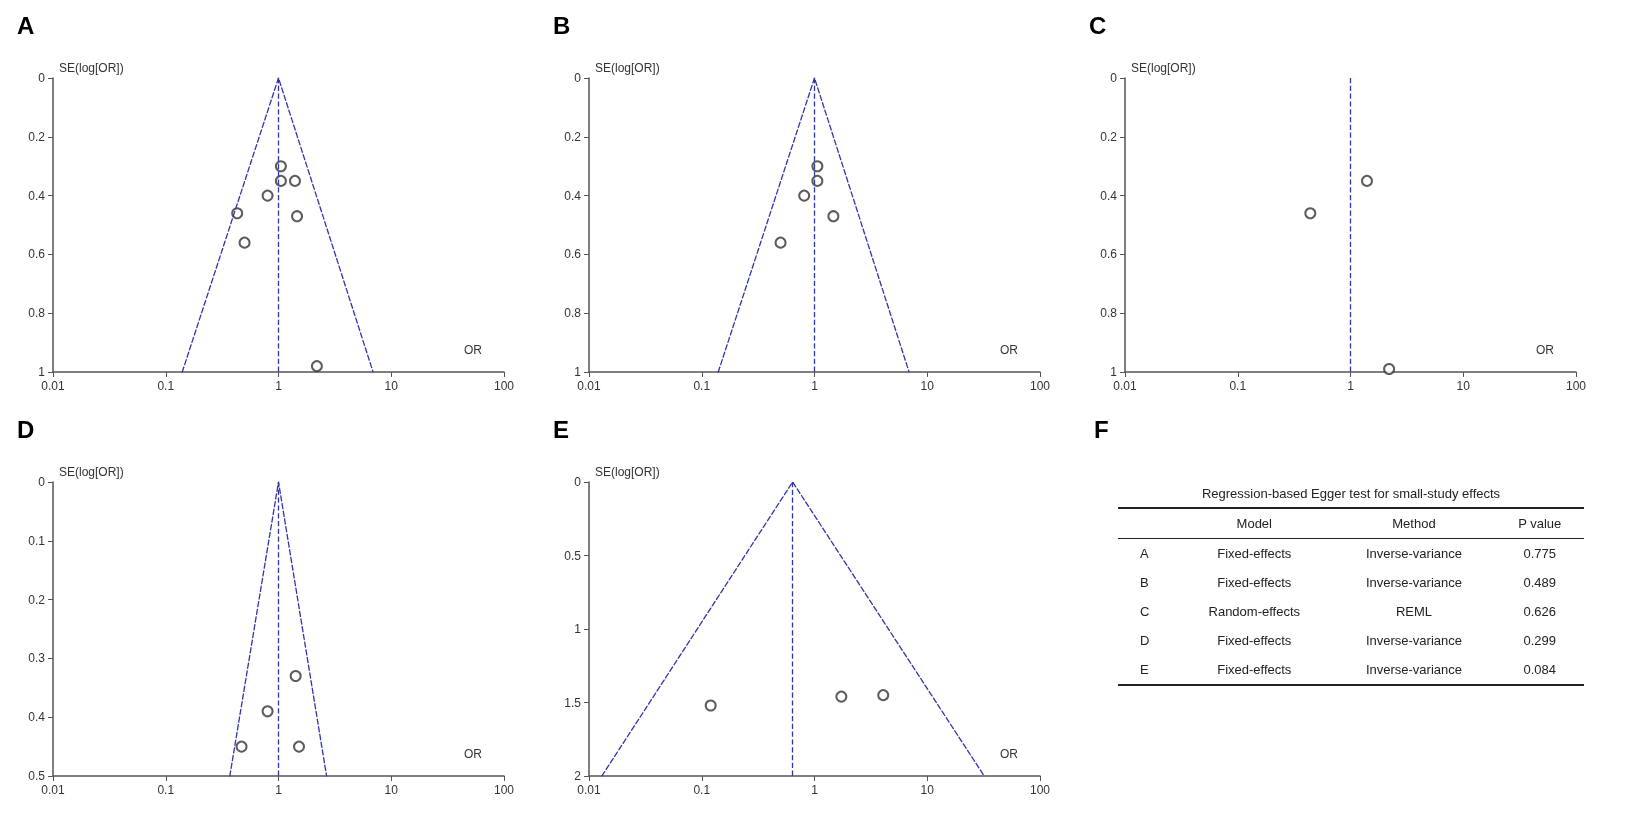 The height and width of the screenshot is (825, 1625). Describe the element at coordinates (1539, 553) in the screenshot. I see `text: 0.775` at that location.